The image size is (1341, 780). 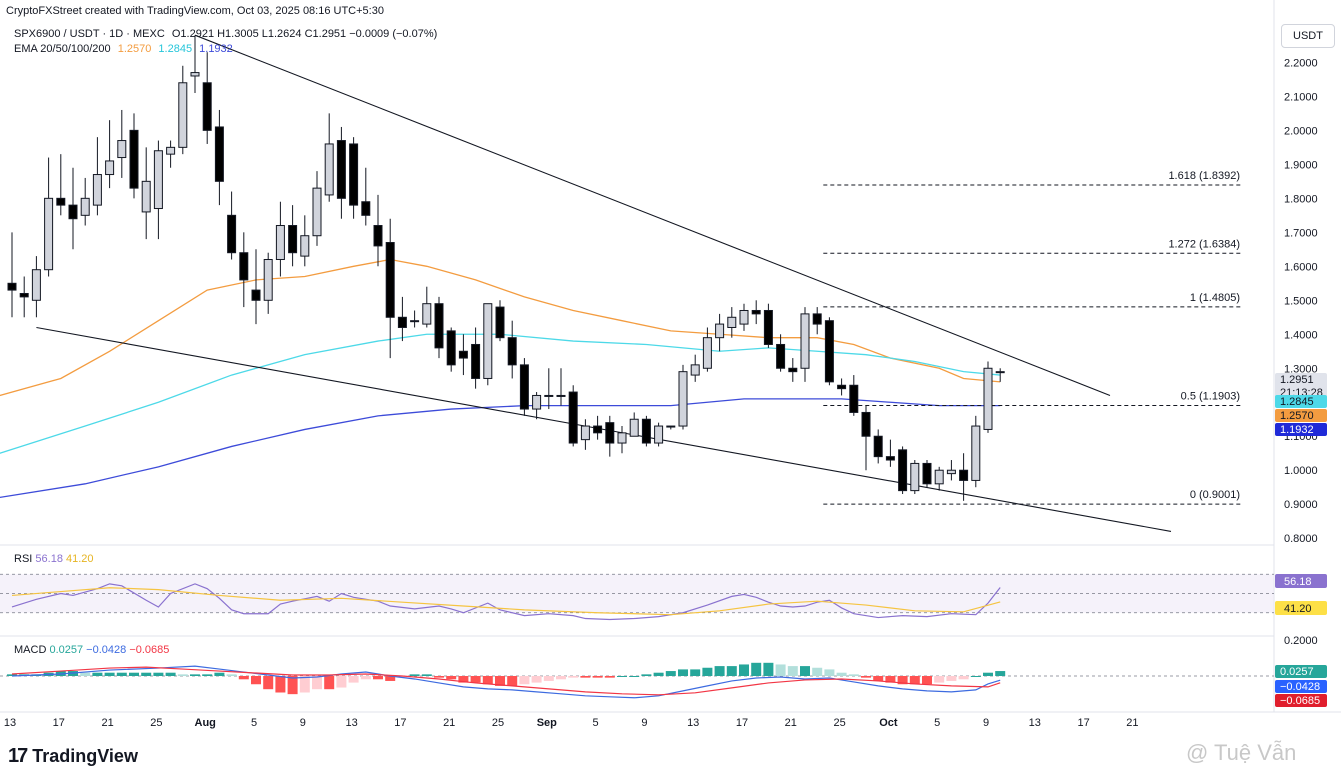 I want to click on tradingview-logo-icon: 17, so click(x=18, y=756).